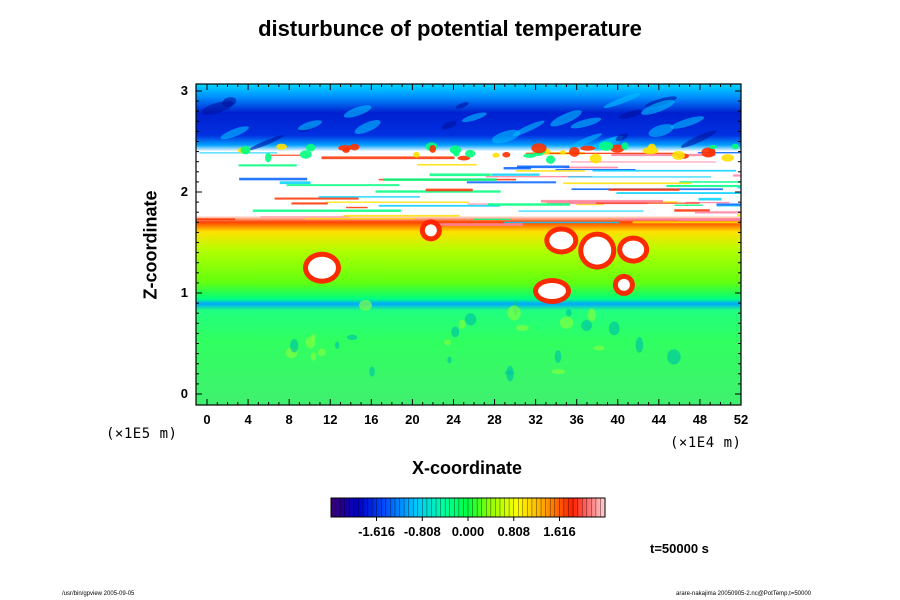  I want to click on x-tick-label: 36, so click(576, 419).